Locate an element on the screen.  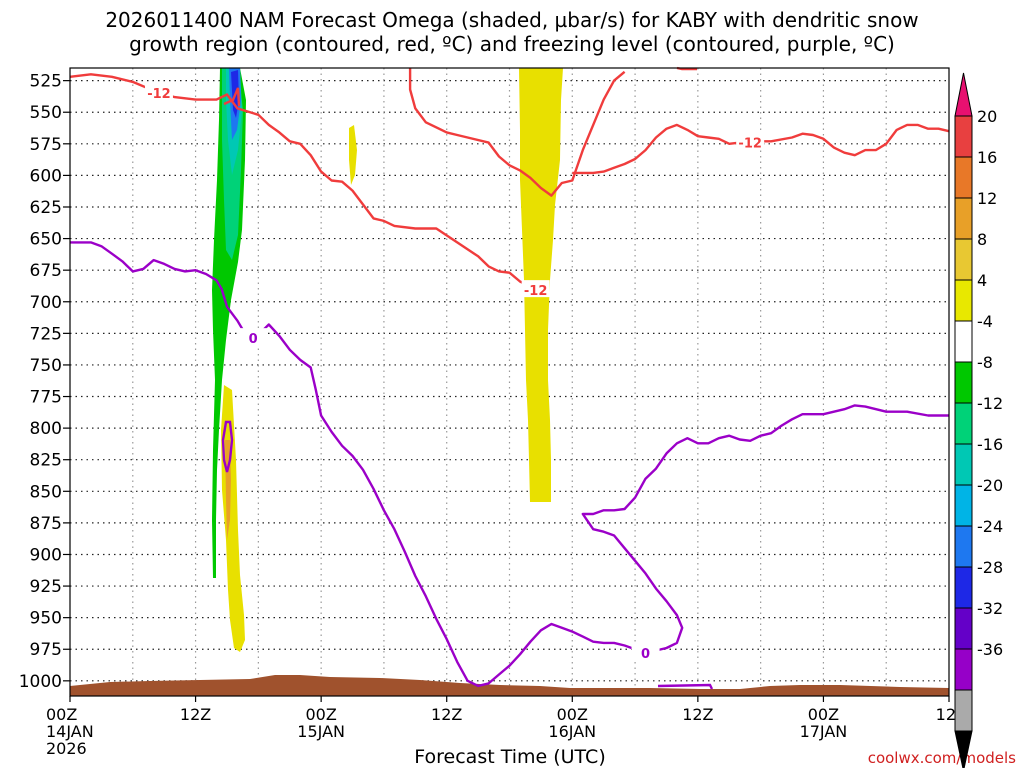
credit-text: coolwx.com/models is located at coordinates (942, 758).